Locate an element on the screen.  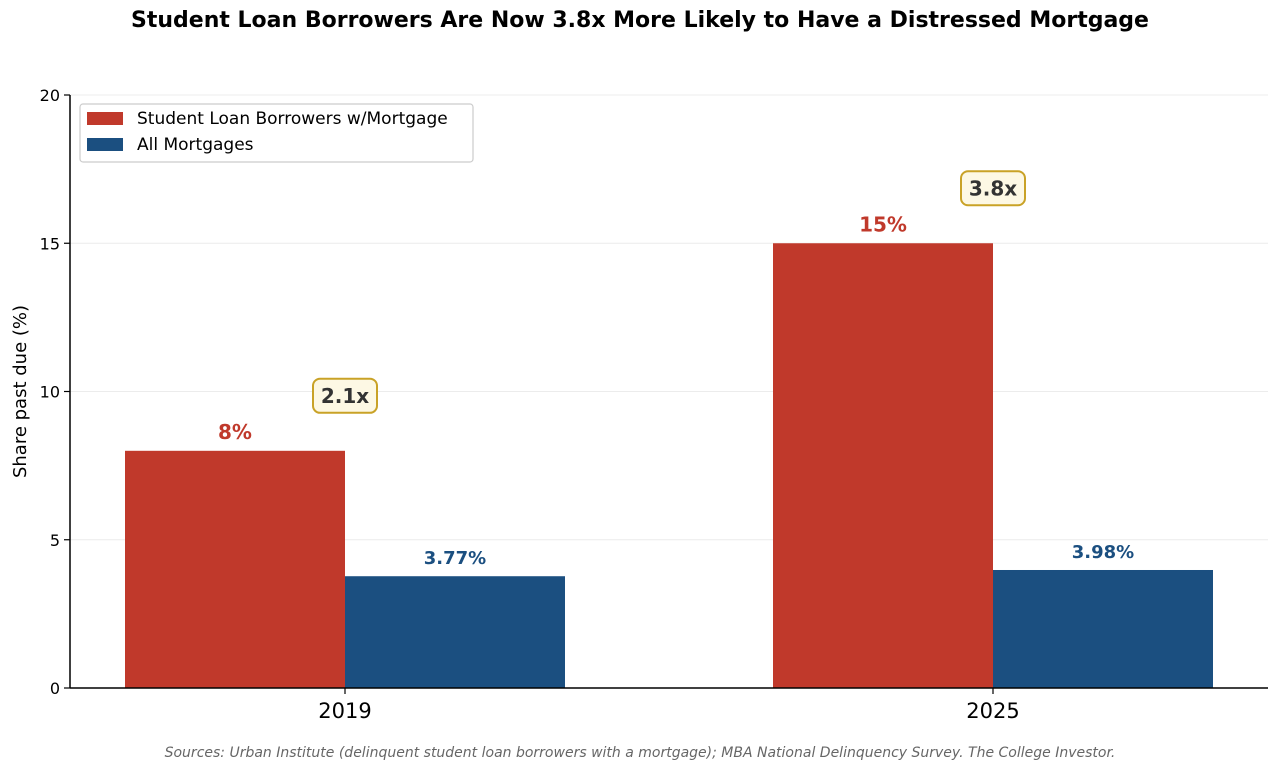
ratio-annotation: 2.1x is located at coordinates (345, 395).